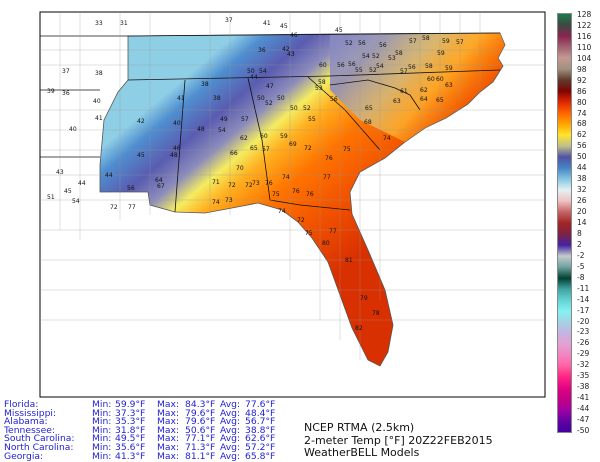  Describe the element at coordinates (161, 186) in the screenshot. I see `station-temperature: 67` at that location.